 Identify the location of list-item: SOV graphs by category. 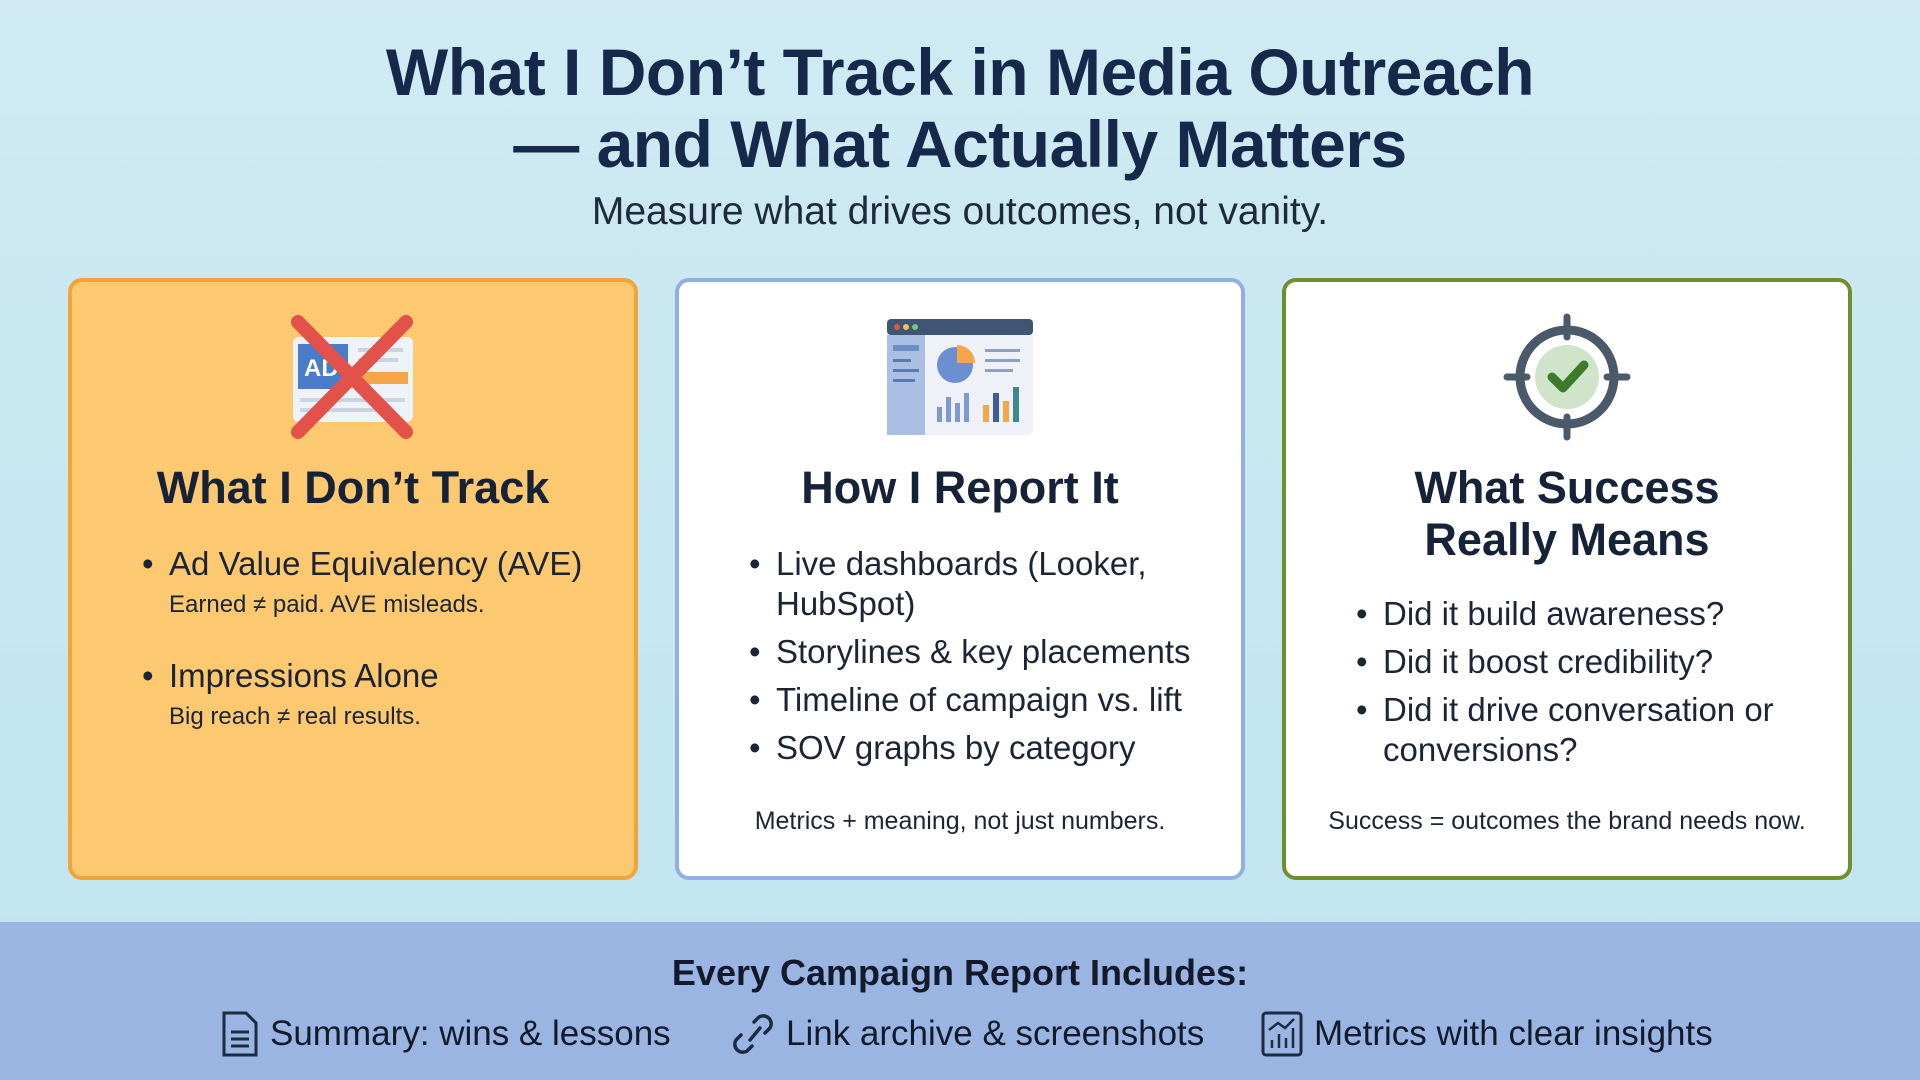
(980, 748).